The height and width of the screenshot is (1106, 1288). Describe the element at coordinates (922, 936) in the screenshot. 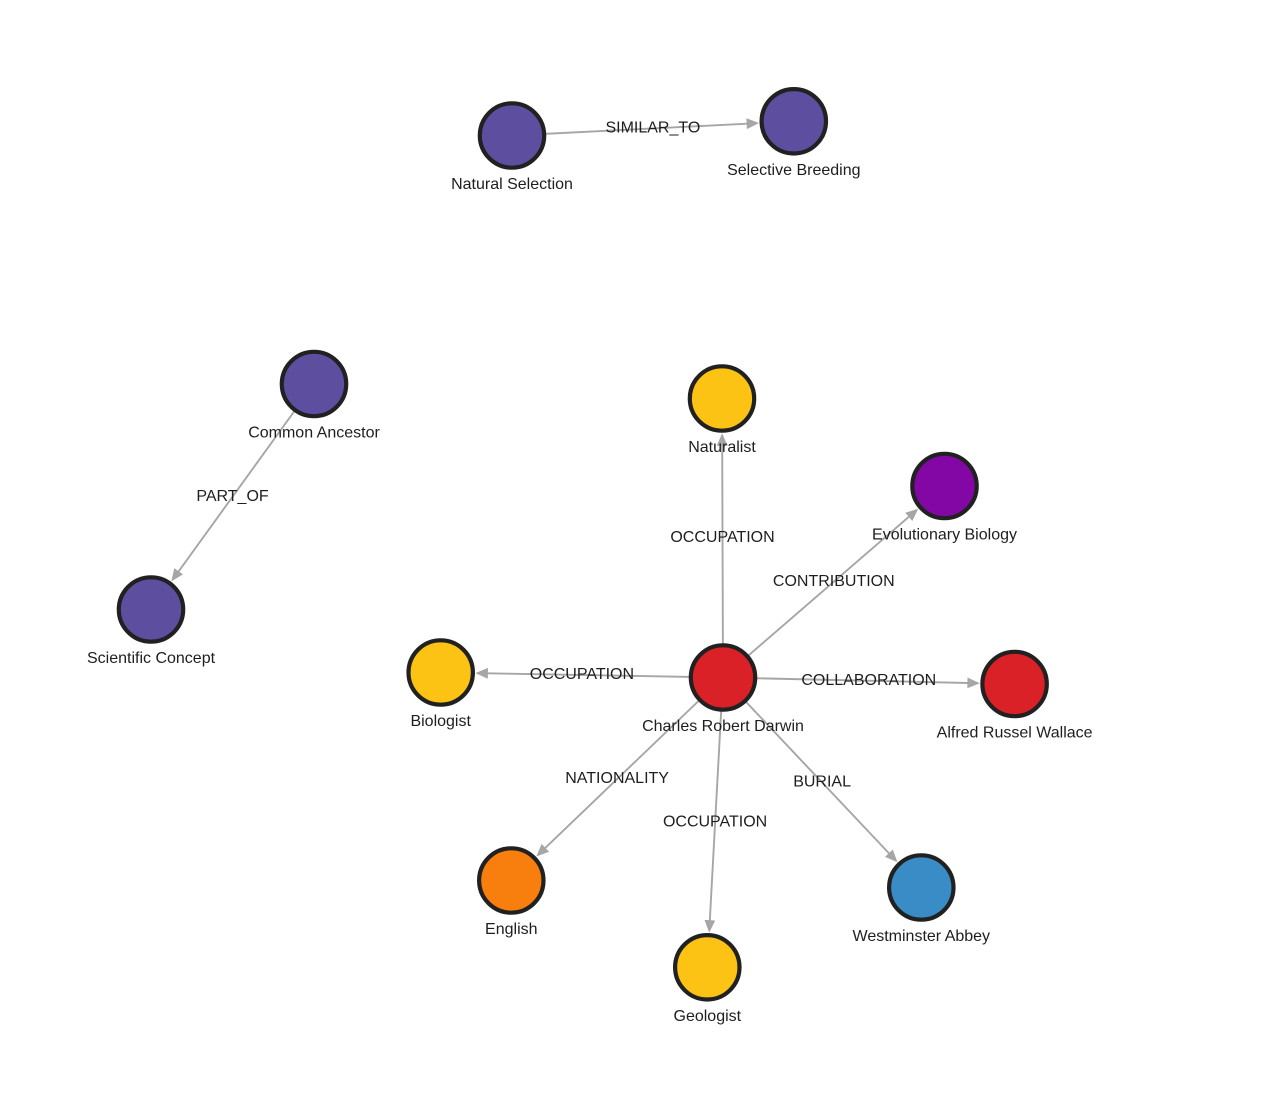

I see `svg-text: Westminster Abbey` at that location.